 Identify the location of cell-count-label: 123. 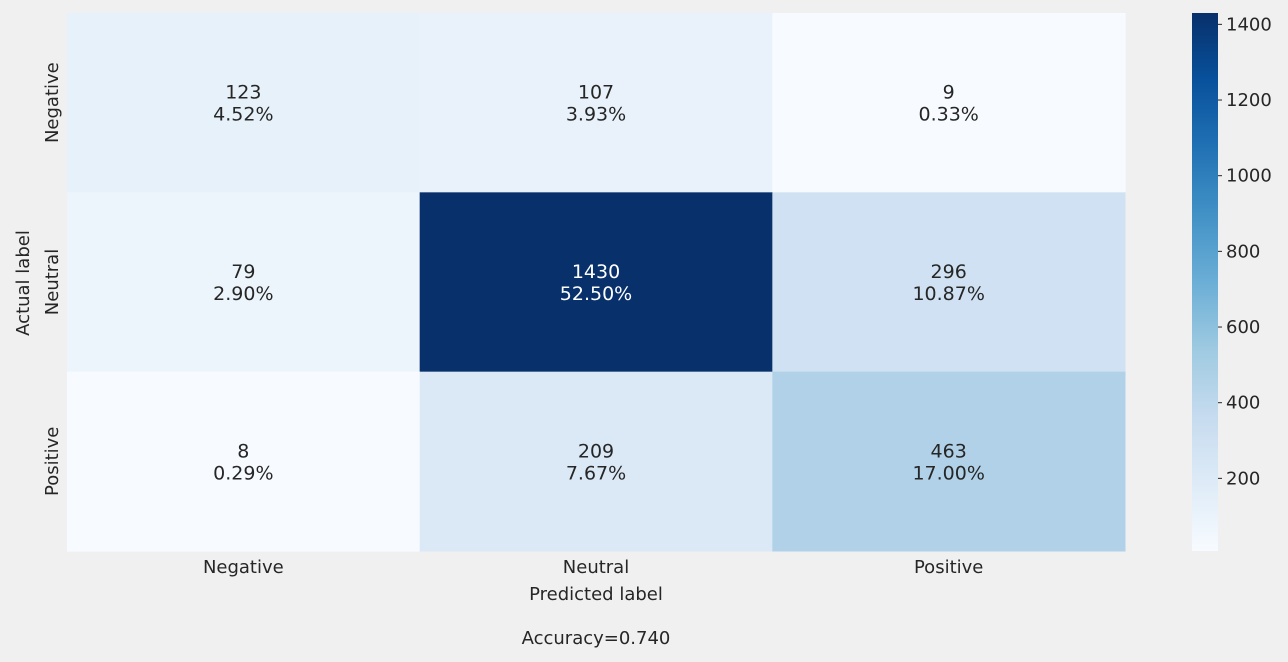
(243, 93).